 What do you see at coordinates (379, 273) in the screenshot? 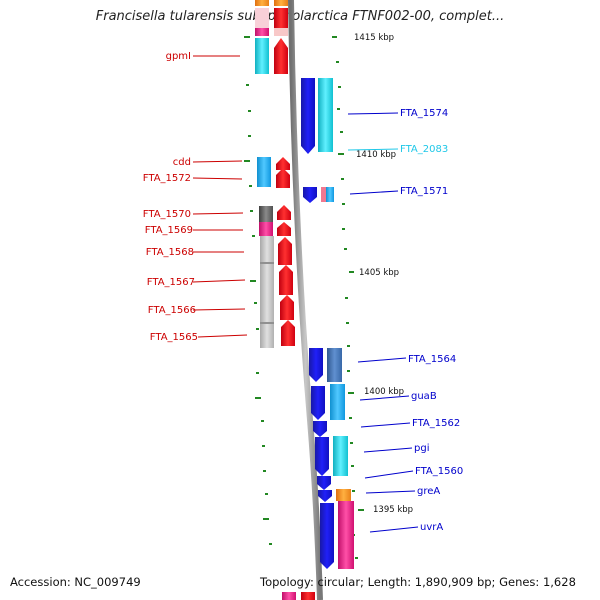
I see `scale-label-1405: 1405 kbp` at bounding box center [379, 273].